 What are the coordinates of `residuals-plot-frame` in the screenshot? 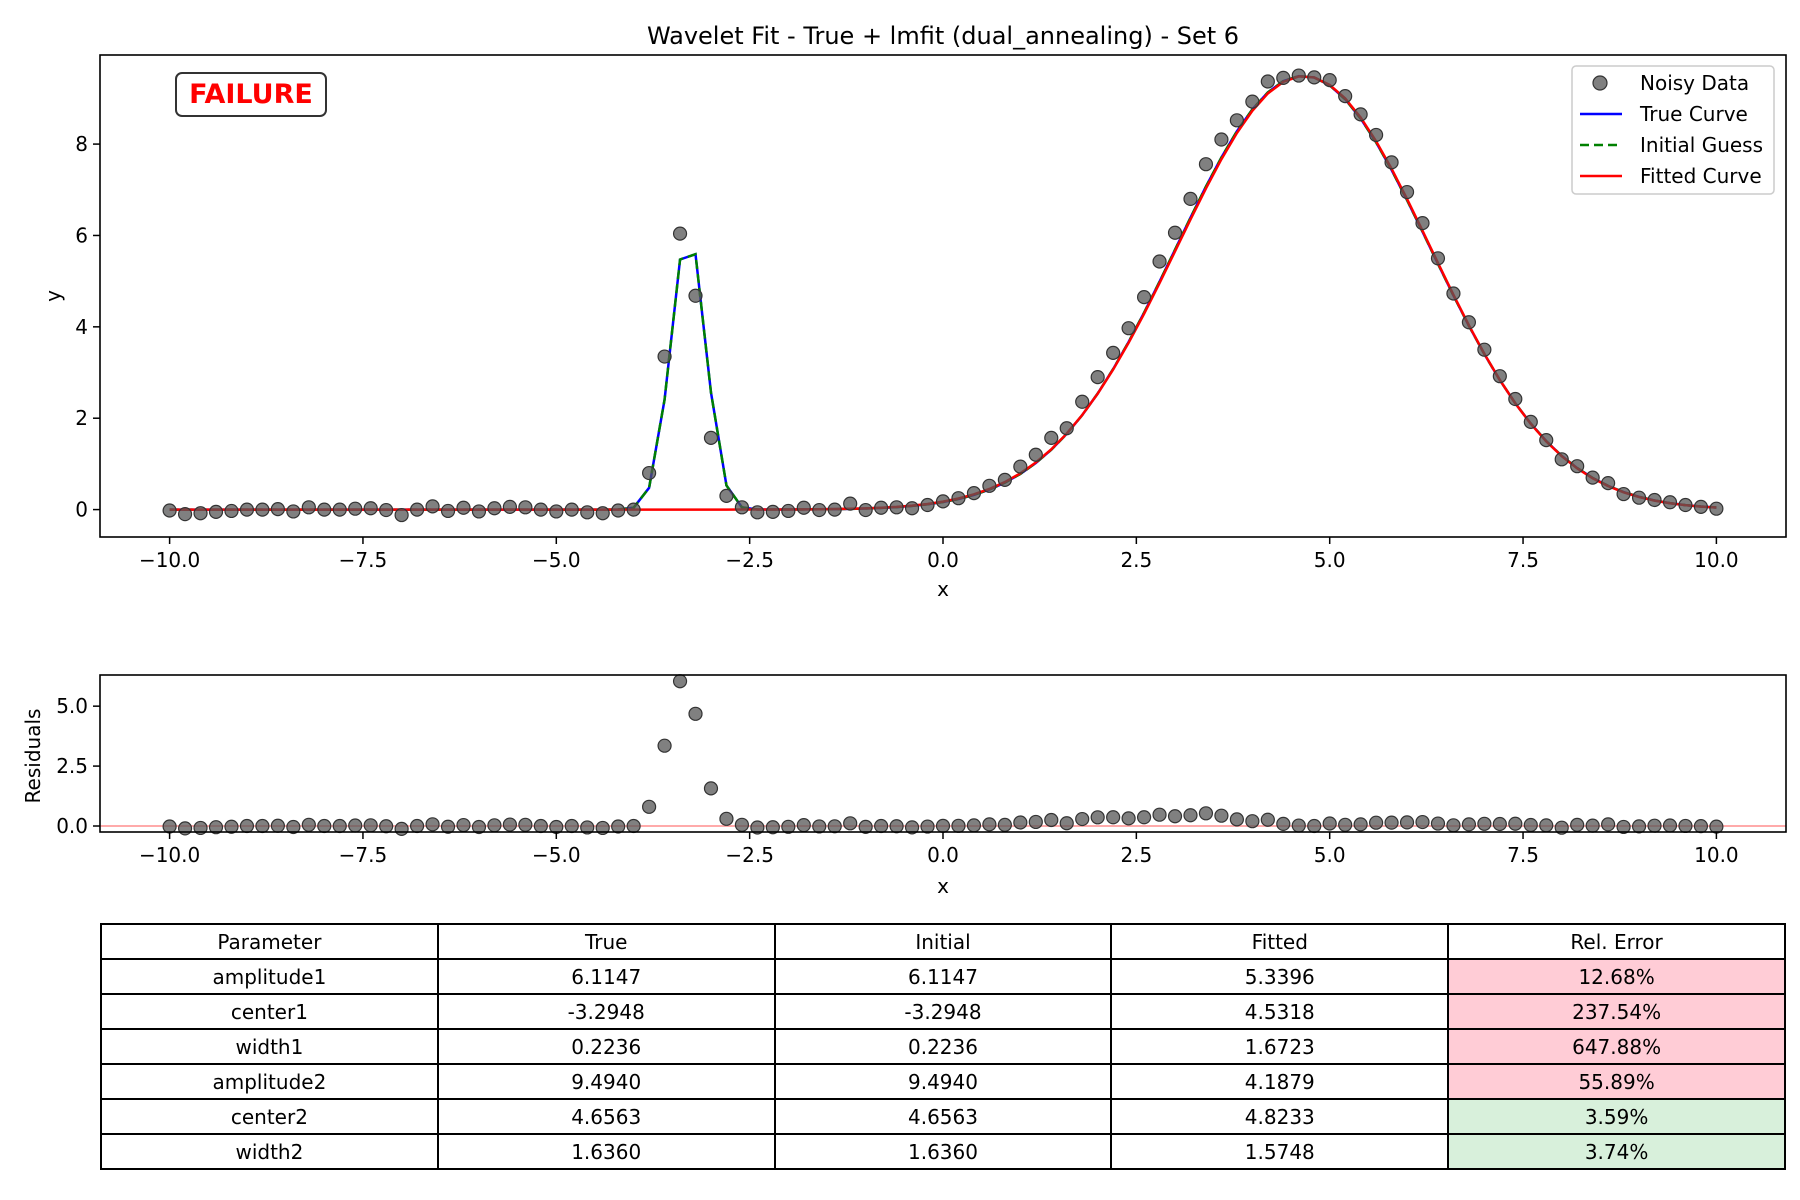 It's located at (943, 753).